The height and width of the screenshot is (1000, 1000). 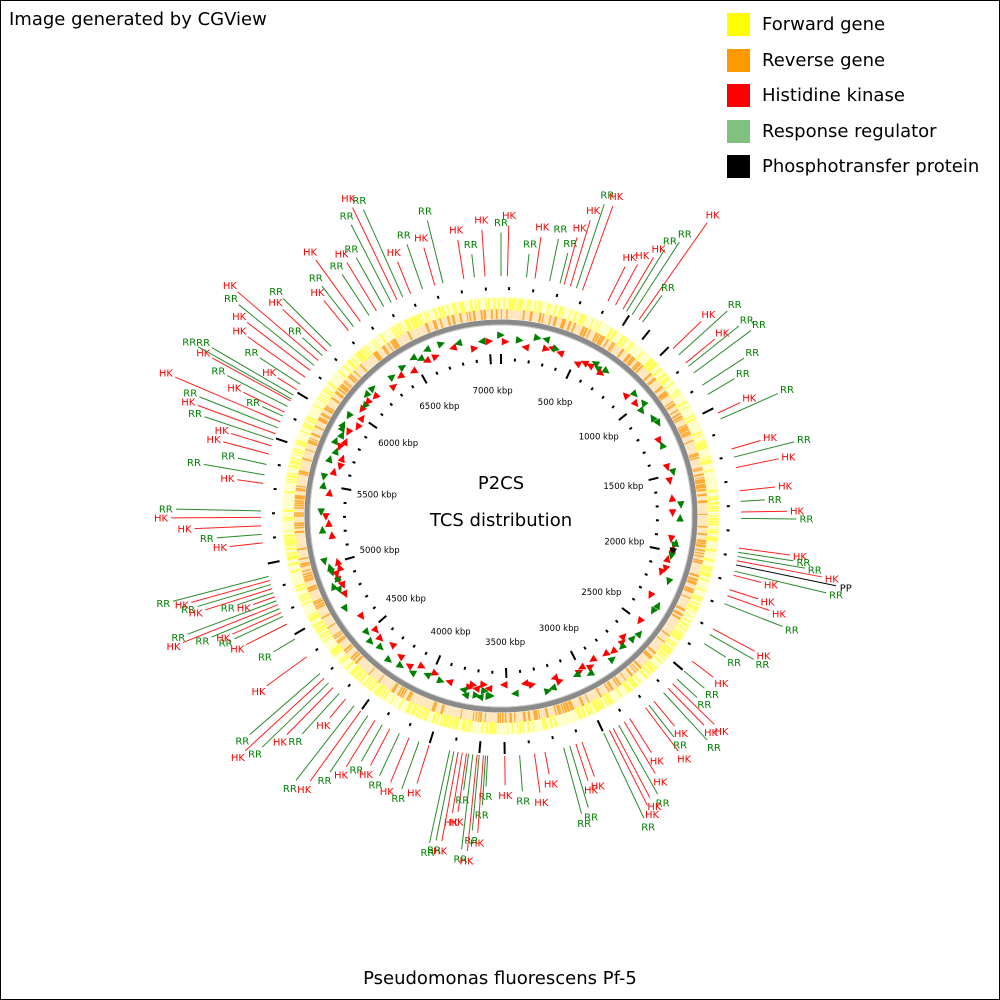 What do you see at coordinates (853, 96) in the screenshot?
I see `legend-item-histidine-kinase: Histidine kinase` at bounding box center [853, 96].